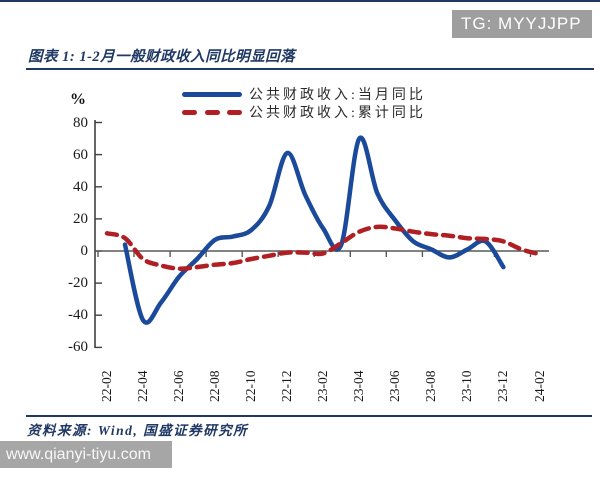 The height and width of the screenshot is (480, 600). Describe the element at coordinates (310, 69) in the screenshot. I see `title-divider-rule` at that location.